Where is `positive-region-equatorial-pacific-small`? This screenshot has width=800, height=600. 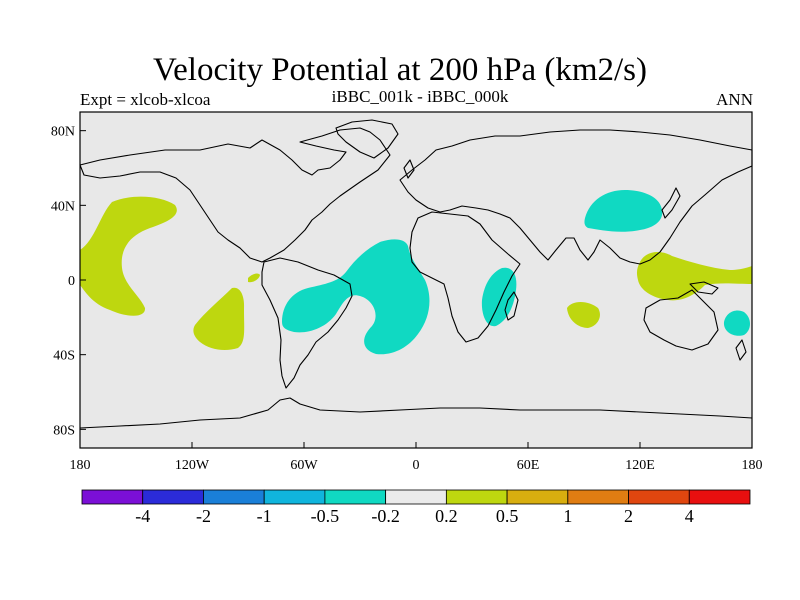 positive-region-equatorial-pacific-small is located at coordinates (254, 278).